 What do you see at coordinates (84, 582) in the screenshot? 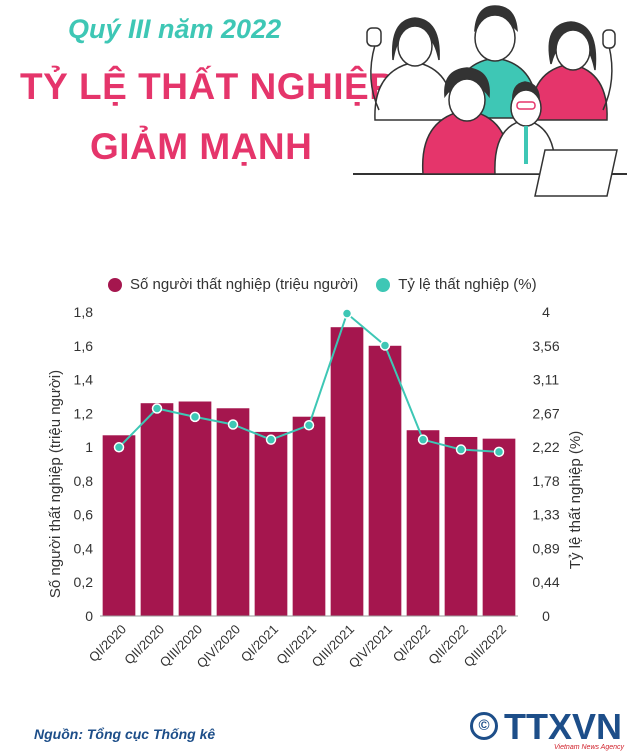
I see `y-tick-label-left: 0,2` at bounding box center [84, 582].